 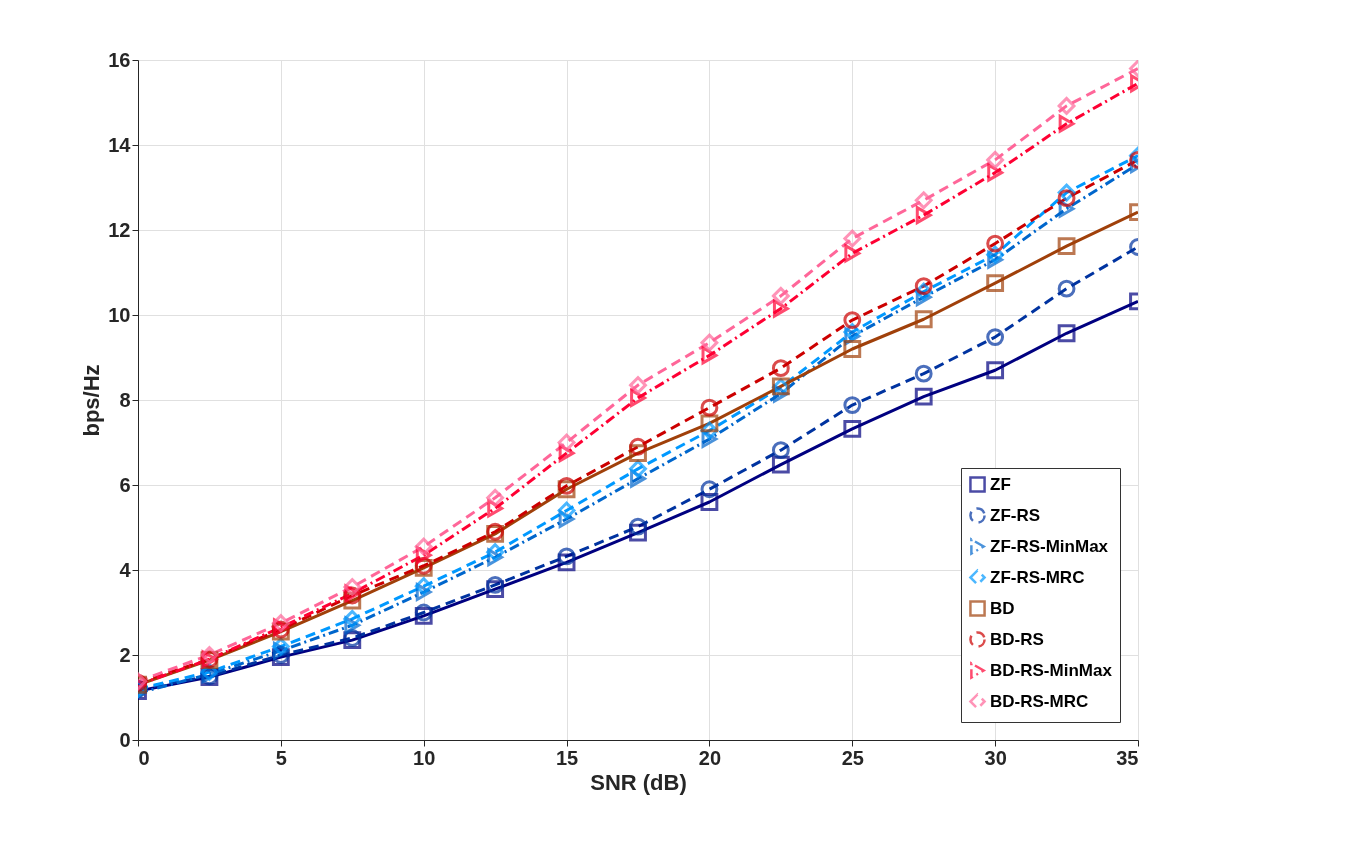 I want to click on y-tick-label: 14, so click(x=120, y=144).